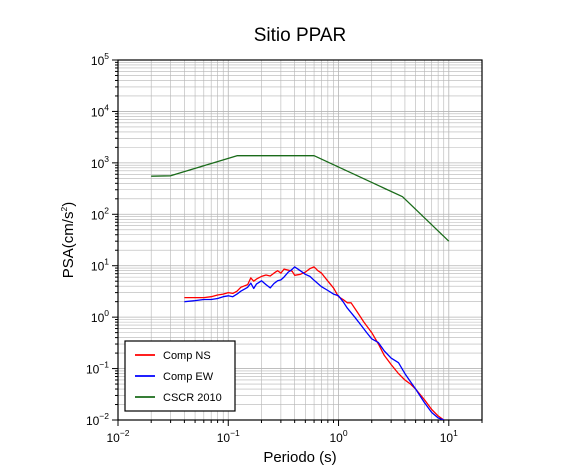  I want to click on y-axis-label-close: ), so click(68, 204).